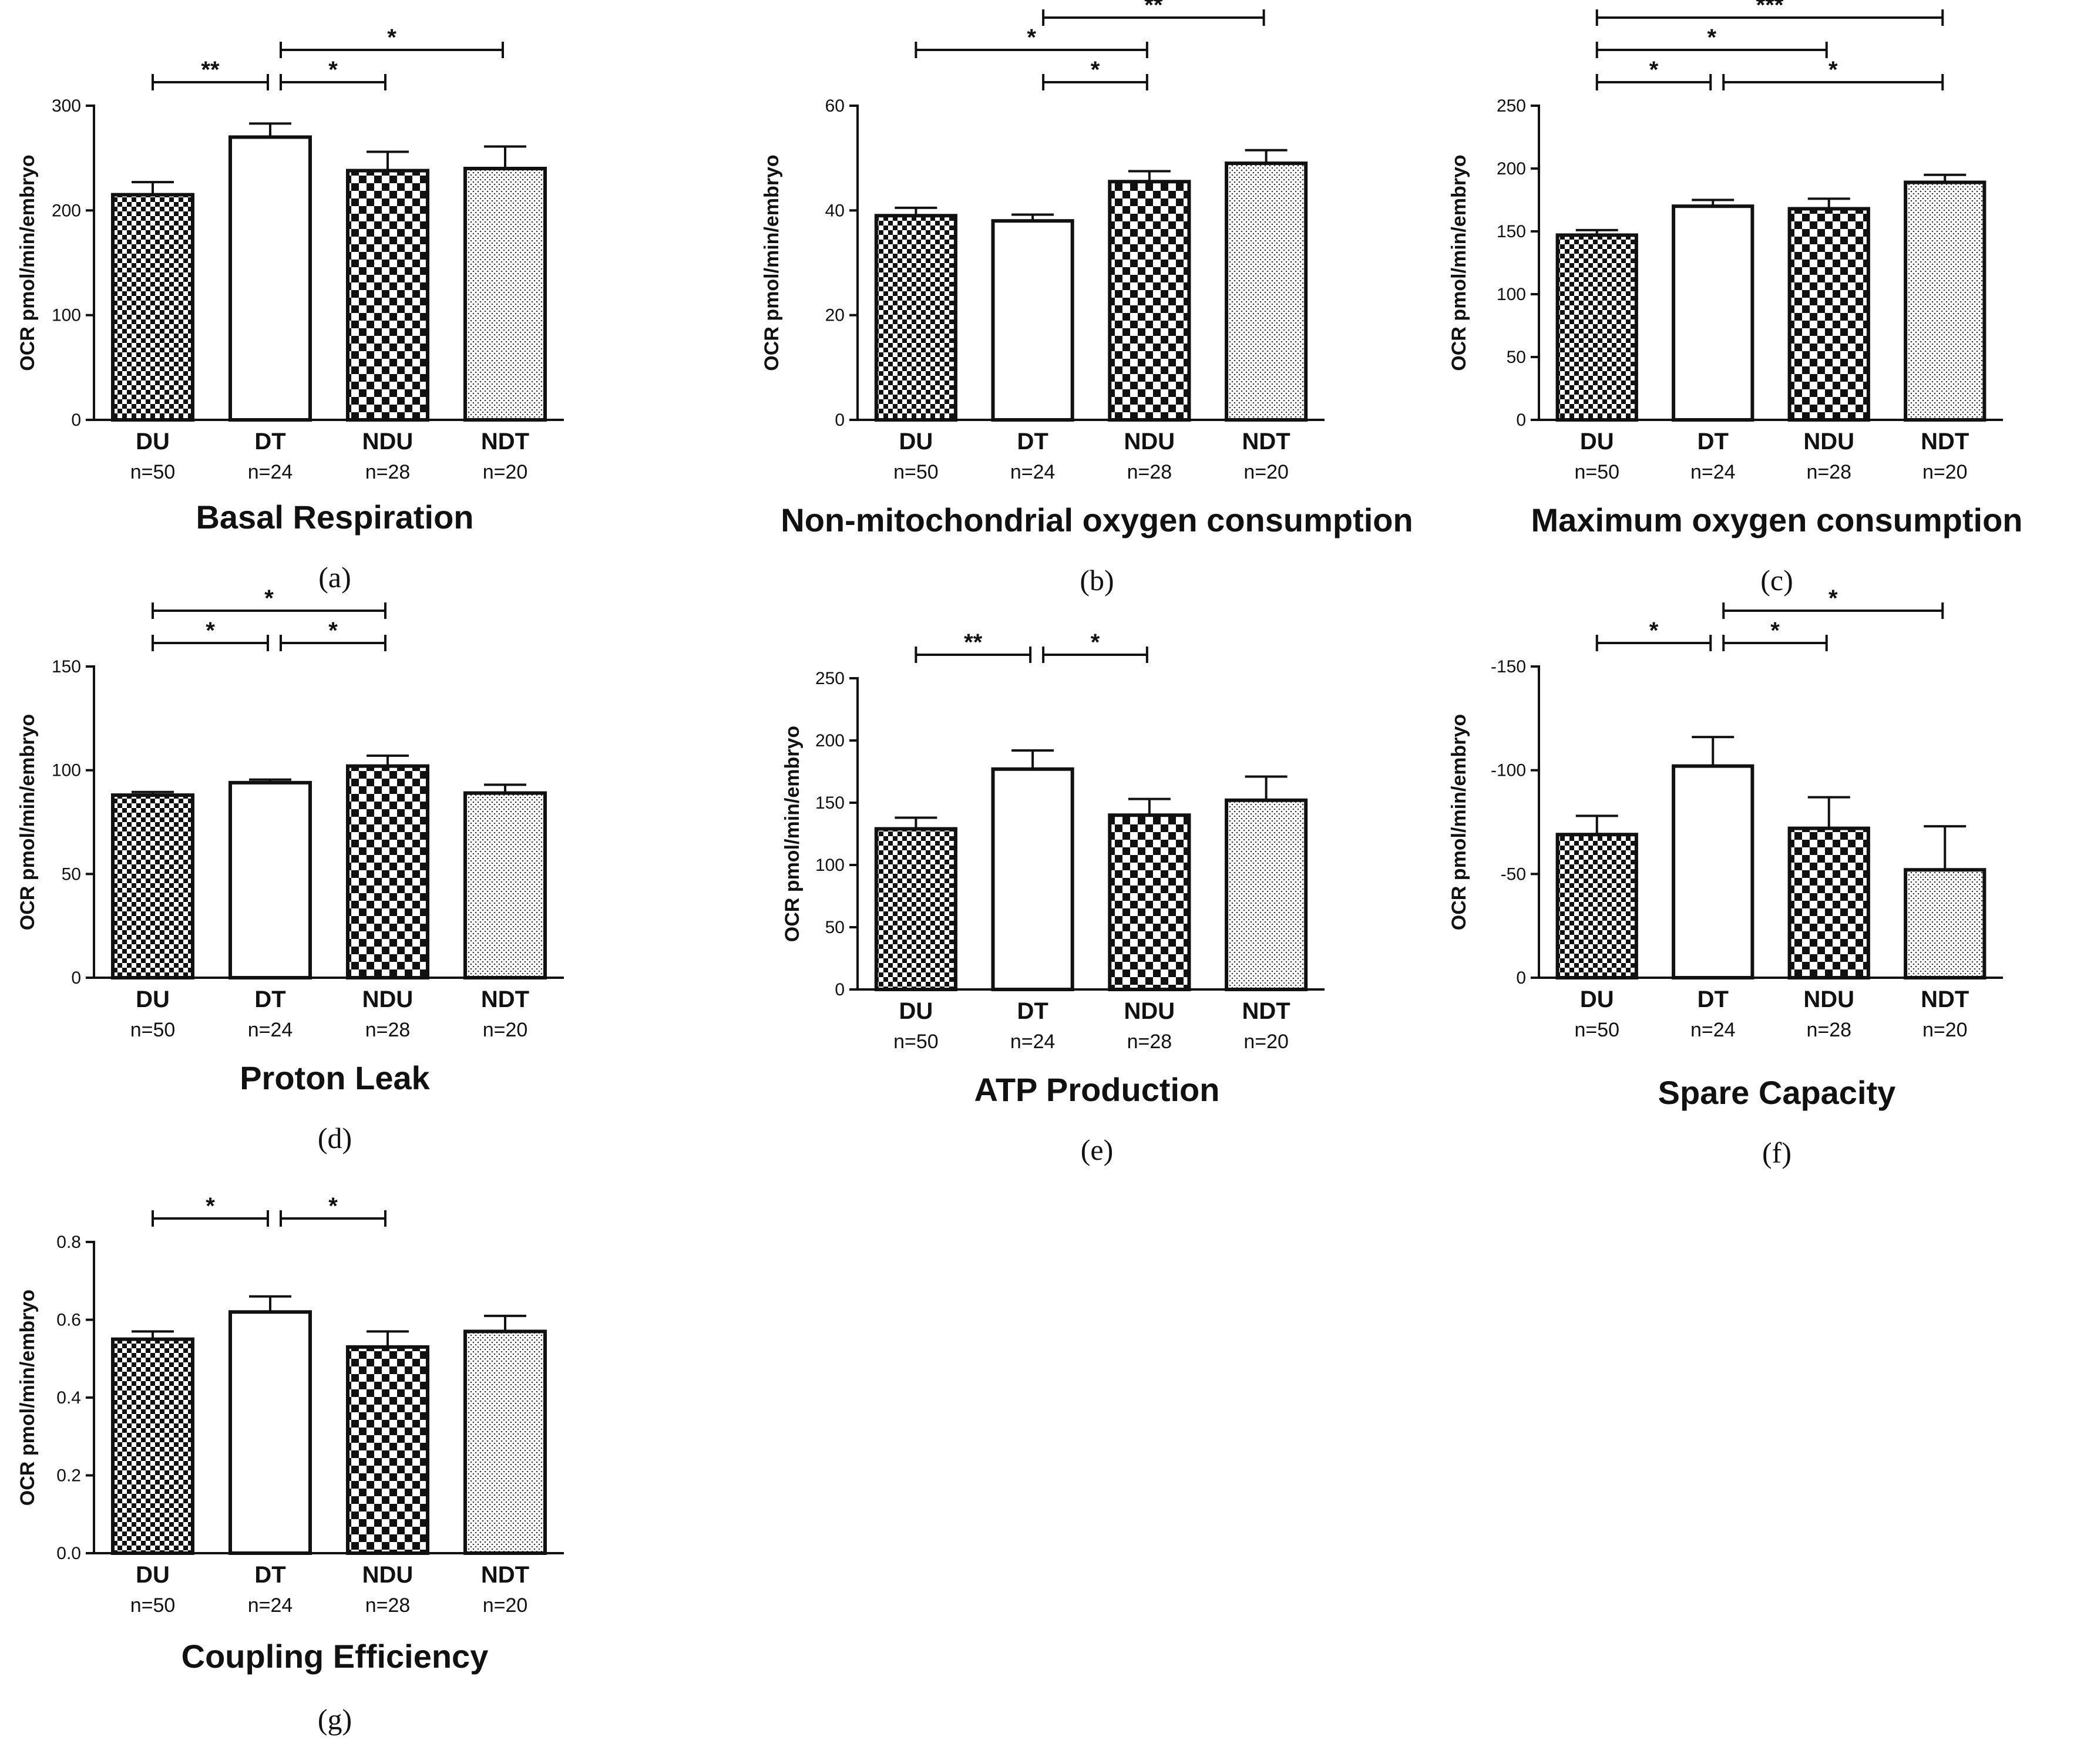 This screenshot has width=2084, height=1764. What do you see at coordinates (68, 1242) in the screenshot?
I see `y-tick-label: 0.8` at bounding box center [68, 1242].